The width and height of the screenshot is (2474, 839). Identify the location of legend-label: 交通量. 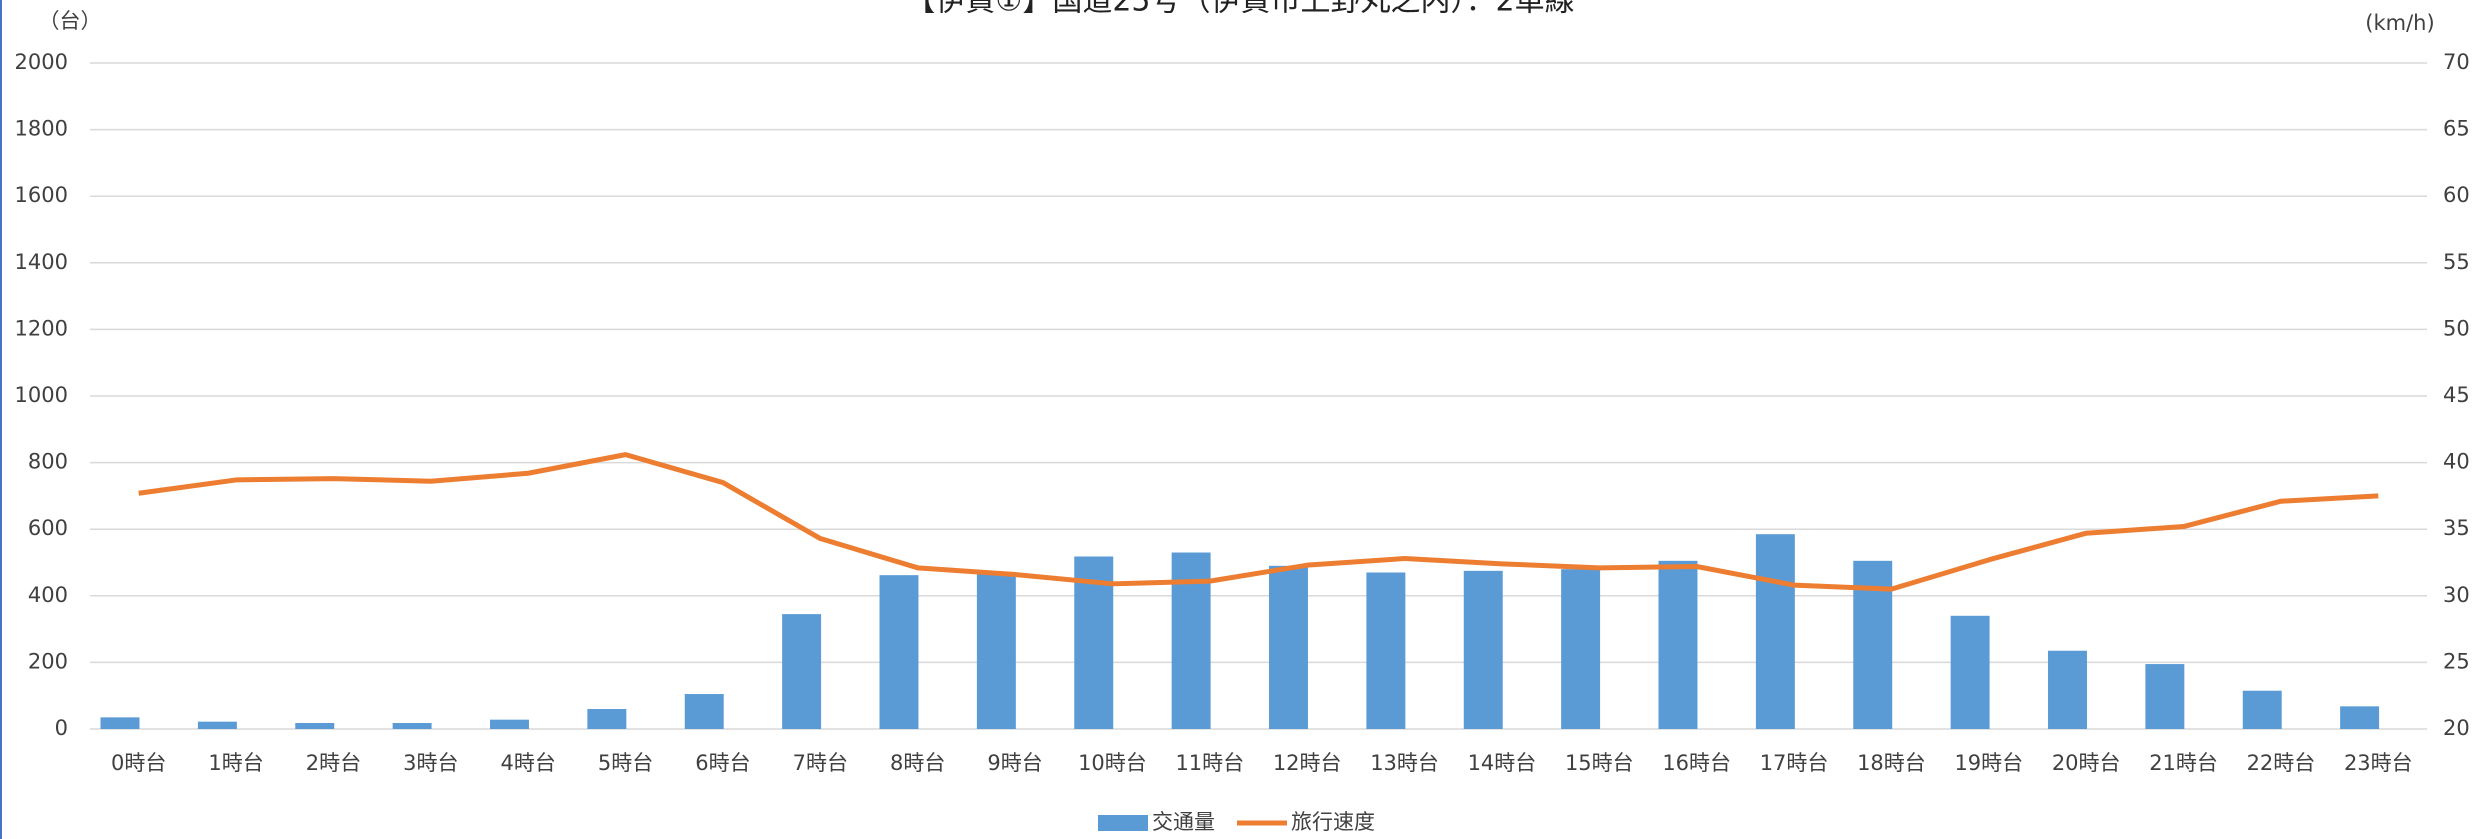
(1183, 822).